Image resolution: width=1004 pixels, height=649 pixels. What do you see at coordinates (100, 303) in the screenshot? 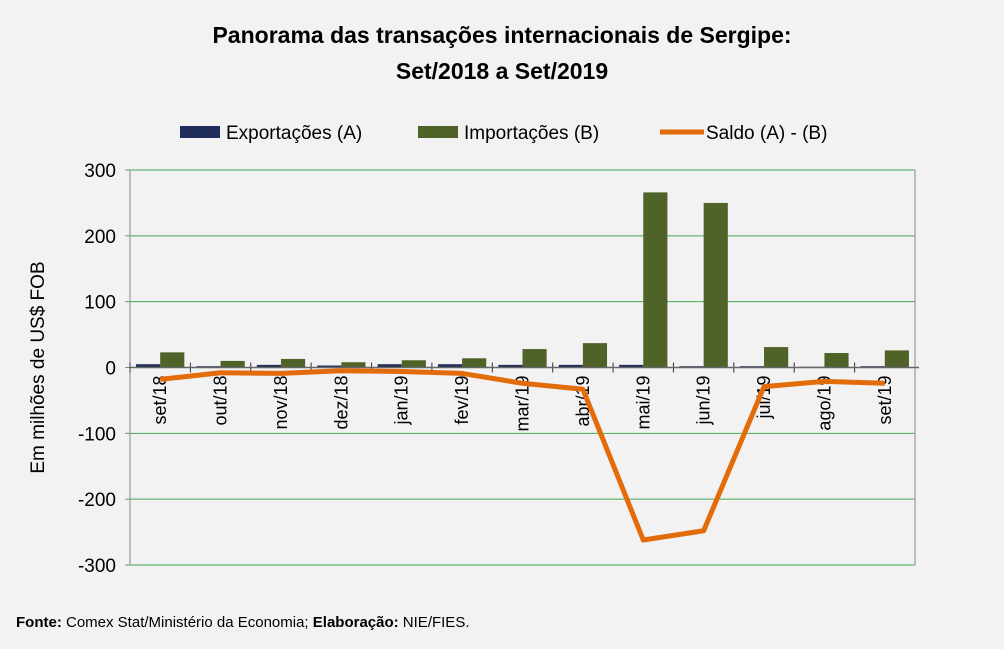
I see `y-tick-label: 100` at bounding box center [100, 303].